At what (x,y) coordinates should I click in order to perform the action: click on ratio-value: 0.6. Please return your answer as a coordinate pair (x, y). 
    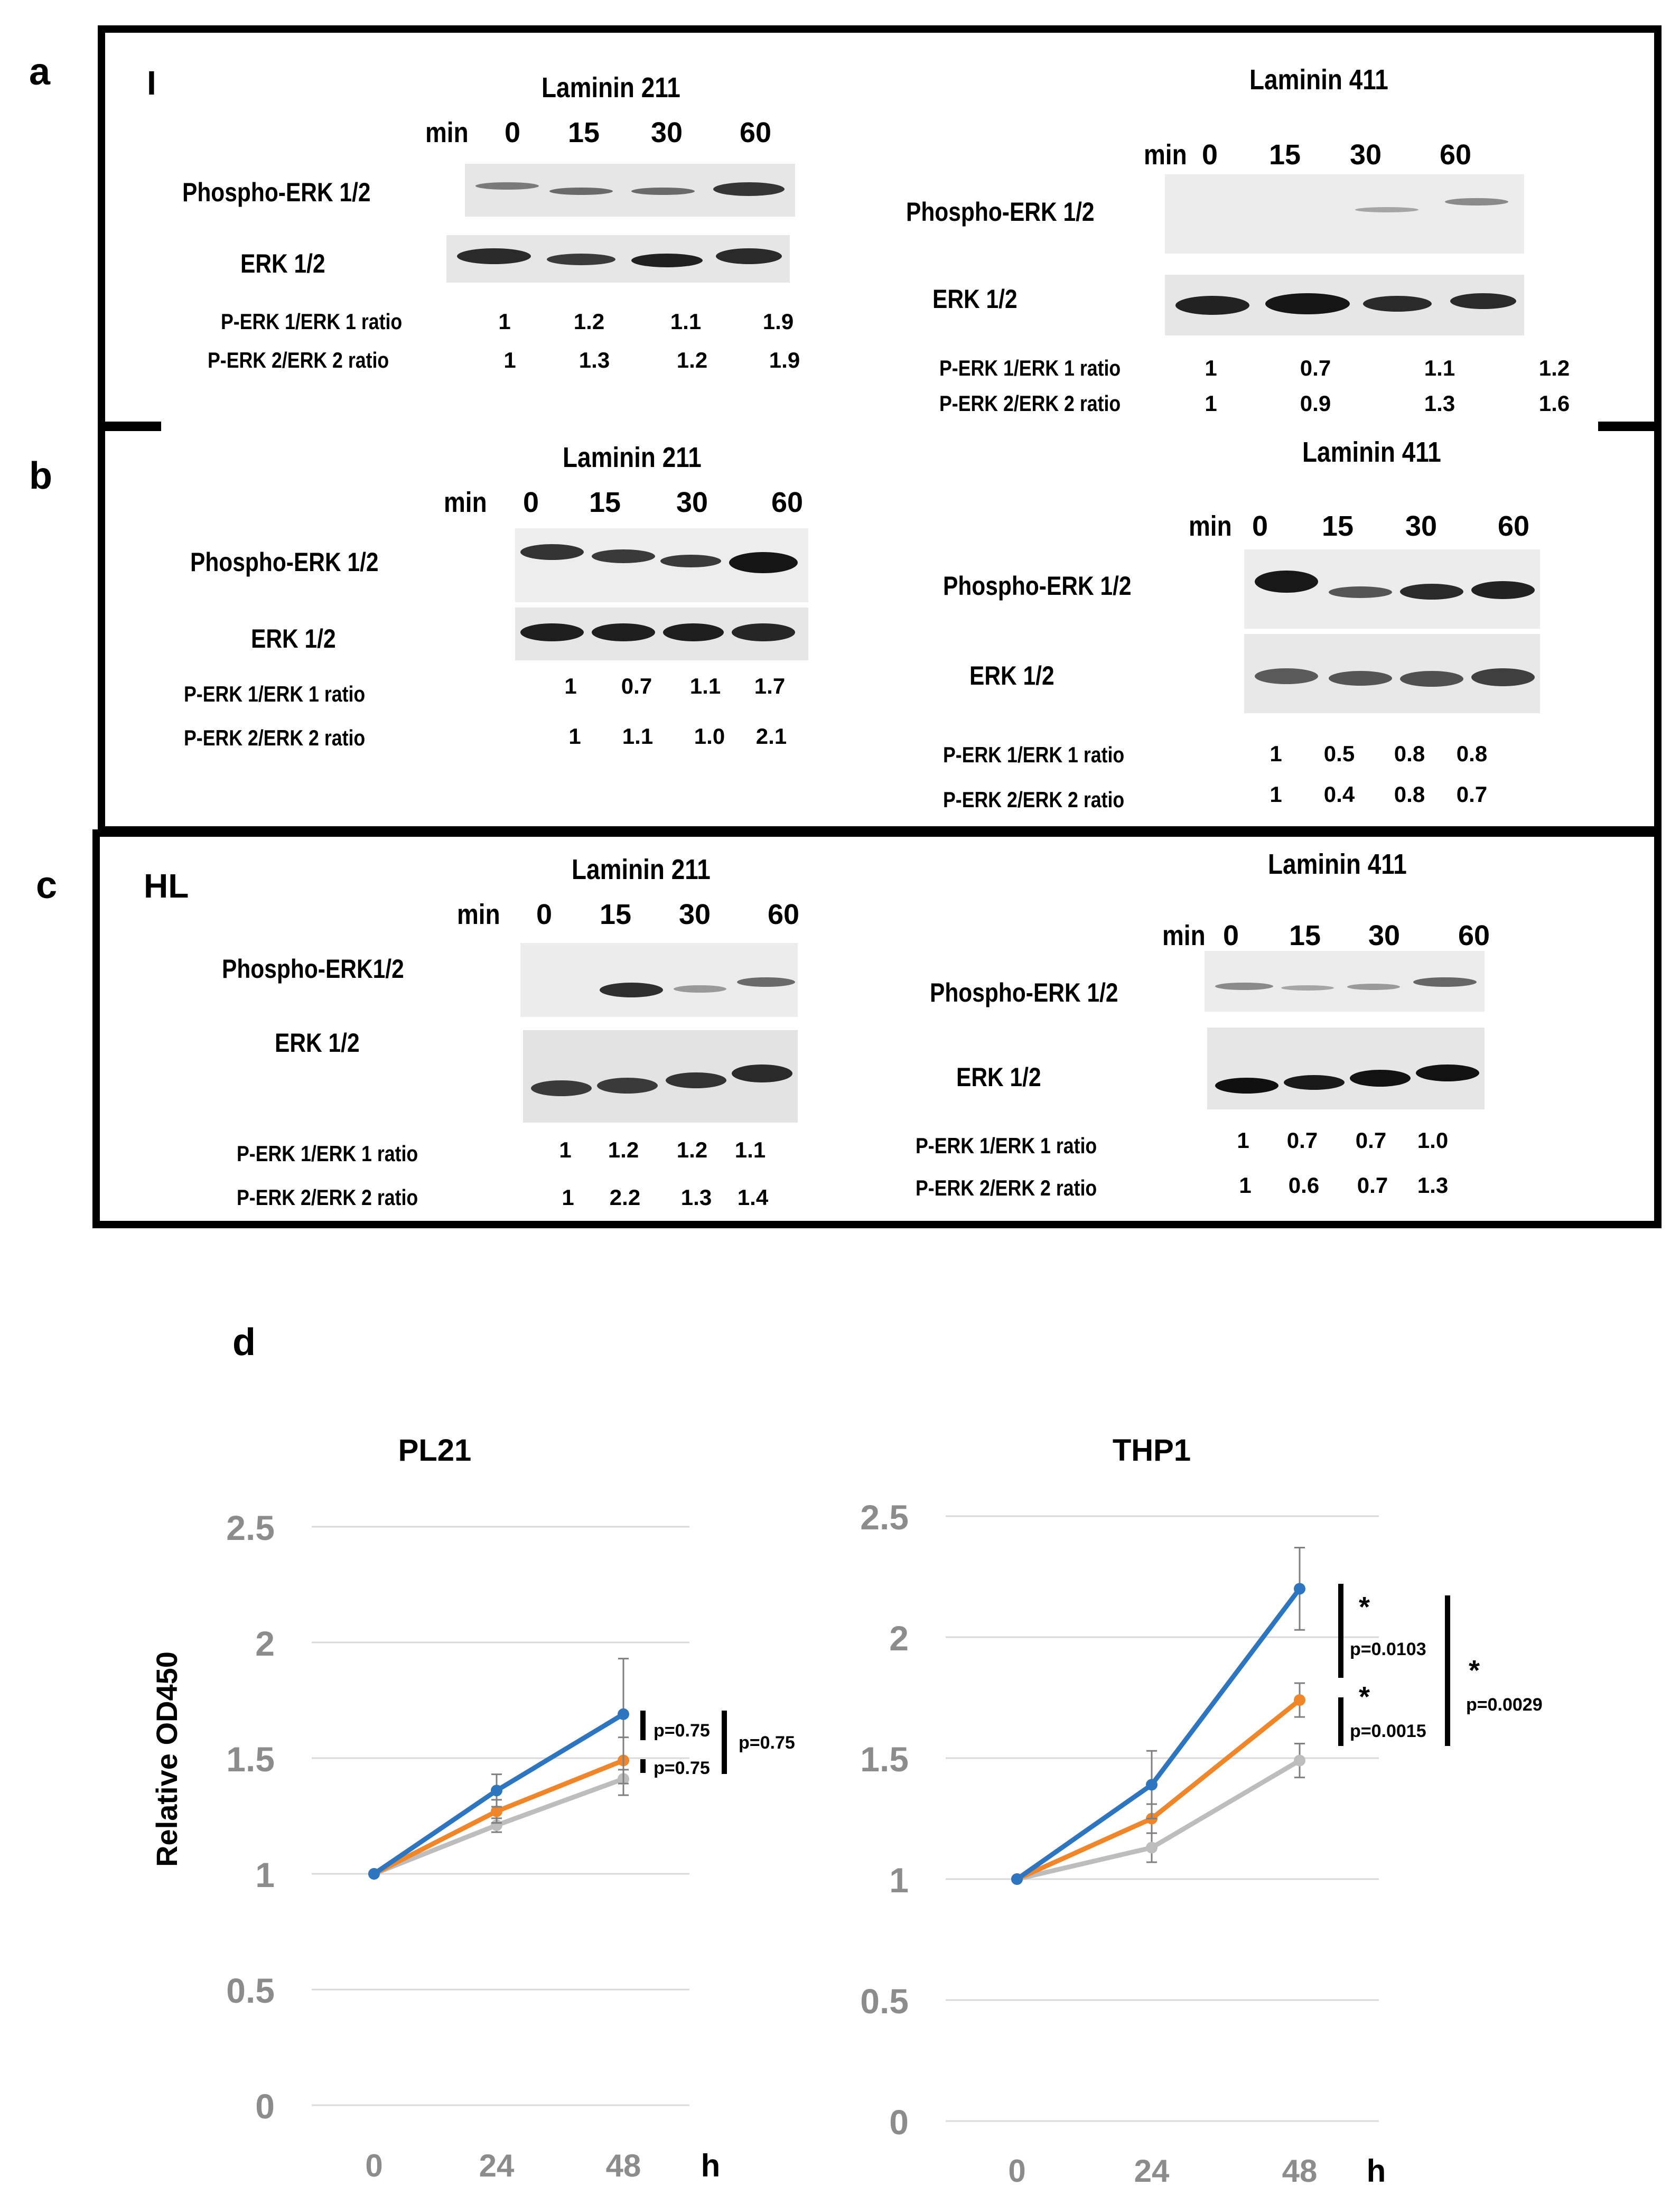
    Looking at the image, I should click on (1304, 1185).